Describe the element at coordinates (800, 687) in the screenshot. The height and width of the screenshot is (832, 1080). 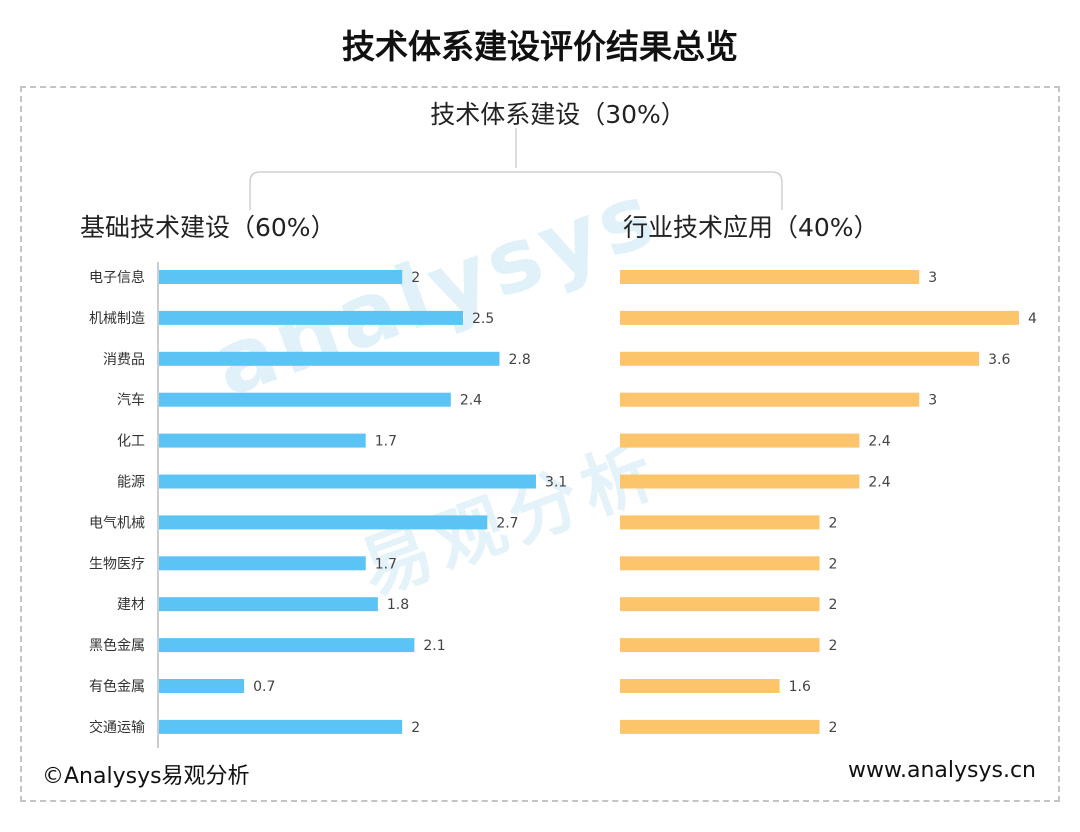
I see `right-value-label: 1.6` at that location.